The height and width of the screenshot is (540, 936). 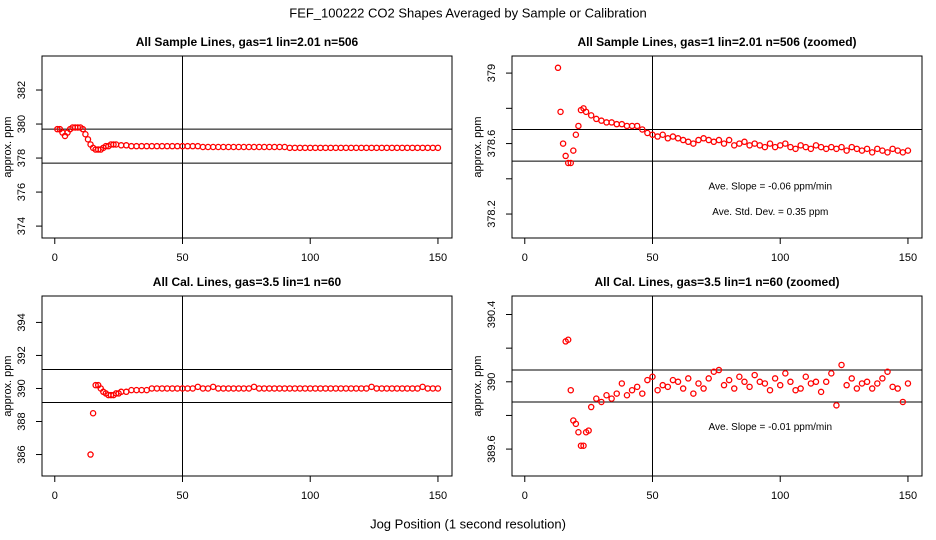 I want to click on panel-title: All Sample Lines, gas=1 lin=2.01 n=506, so click(x=247, y=42).